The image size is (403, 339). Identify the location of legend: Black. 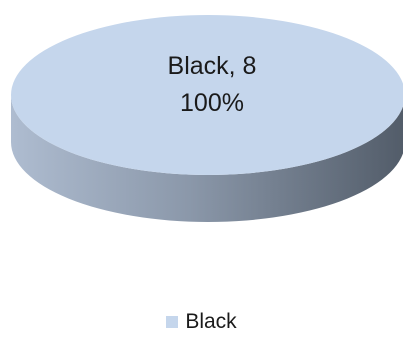
(201, 322).